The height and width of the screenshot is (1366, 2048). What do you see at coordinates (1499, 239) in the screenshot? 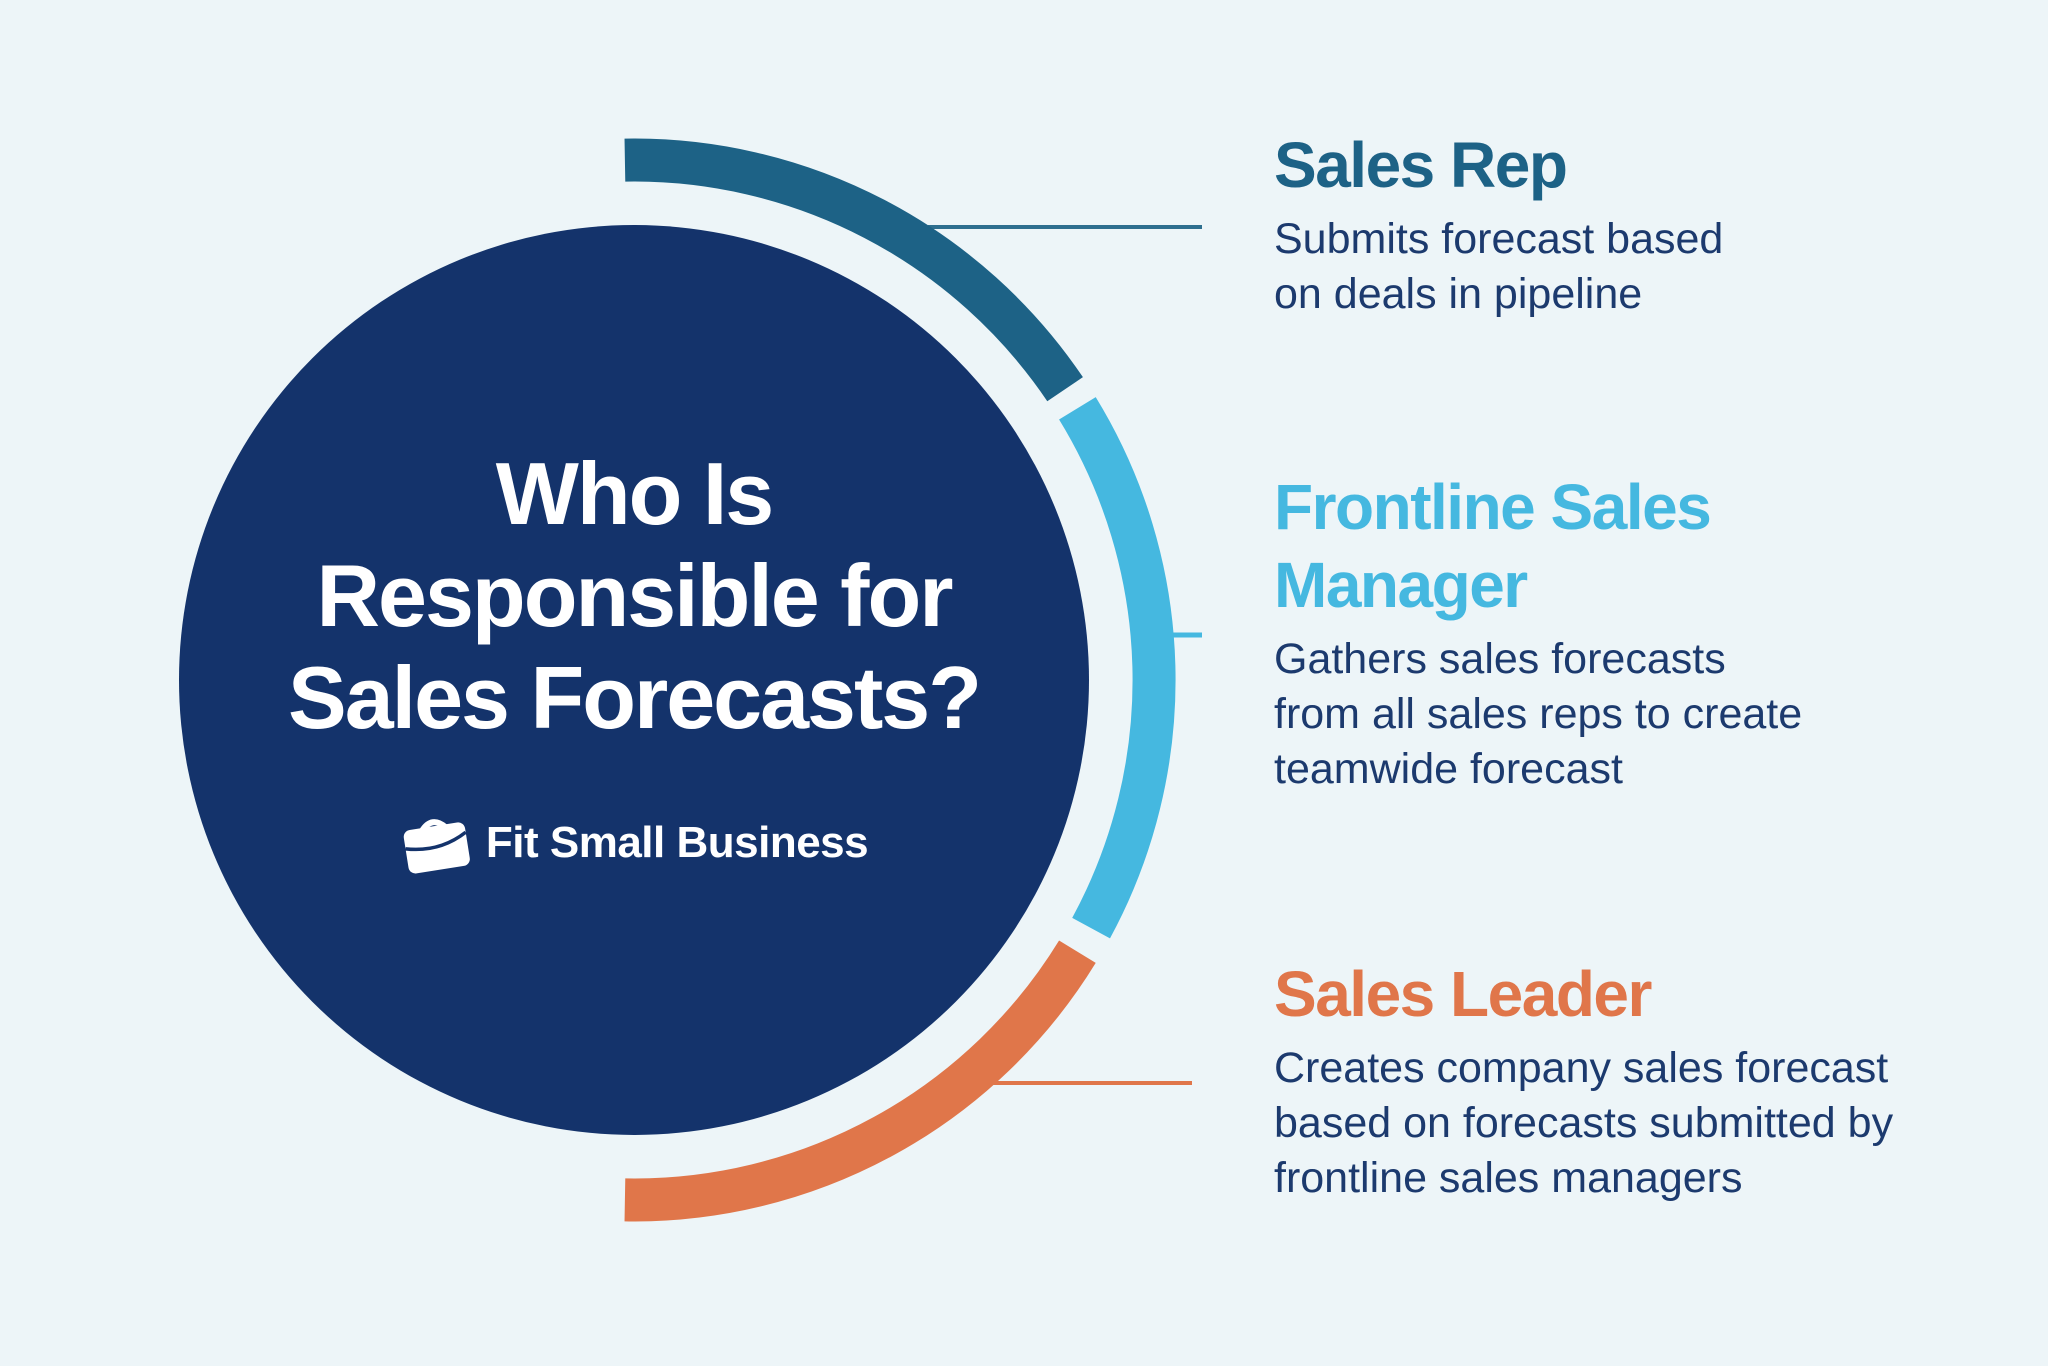
I see `section-body-line: Submits forecast based` at bounding box center [1499, 239].